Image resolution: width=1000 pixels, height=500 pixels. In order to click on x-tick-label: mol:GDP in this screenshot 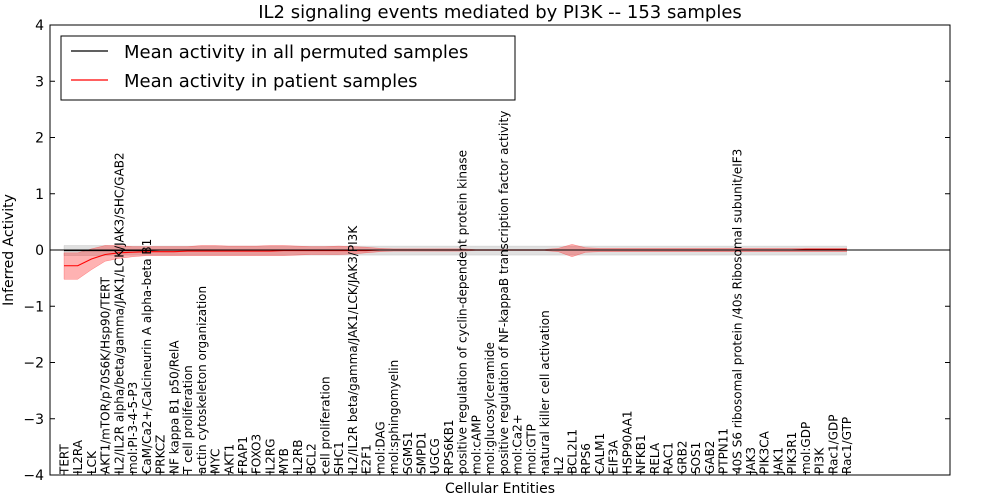, I will do `click(806, 448)`.